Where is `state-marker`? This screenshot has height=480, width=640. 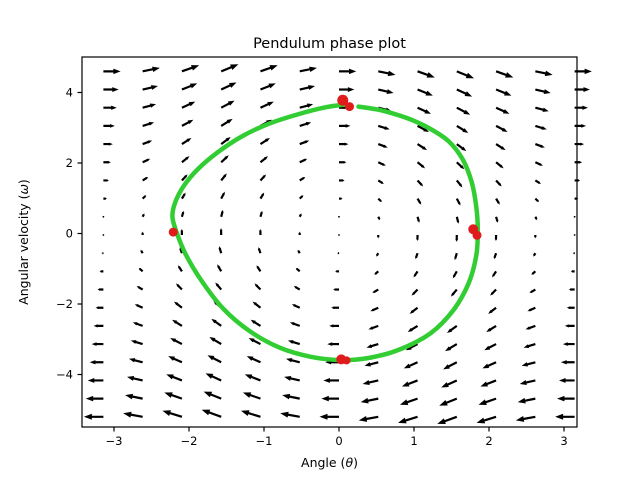 state-marker is located at coordinates (346, 360).